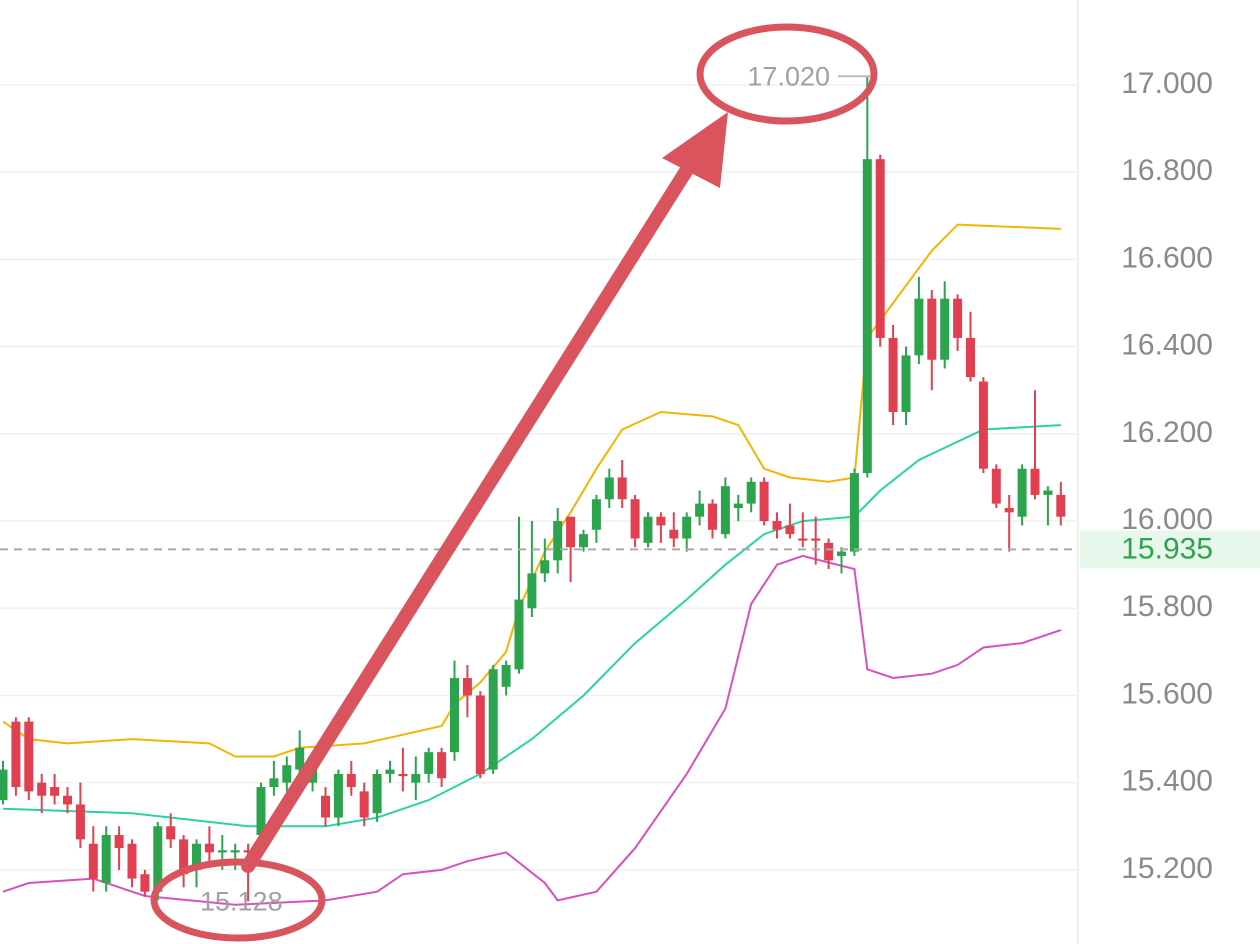 The image size is (1260, 944). Describe the element at coordinates (1170, 549) in the screenshot. I see `last-price-bg` at that location.